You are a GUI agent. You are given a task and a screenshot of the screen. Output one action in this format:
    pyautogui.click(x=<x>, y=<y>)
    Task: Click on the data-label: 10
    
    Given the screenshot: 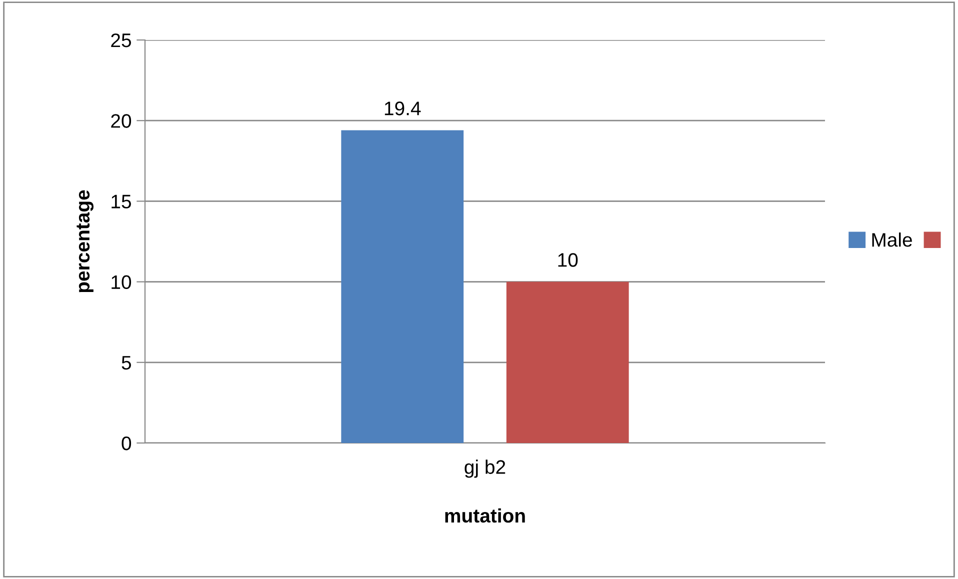 What is the action you would take?
    pyautogui.click(x=568, y=260)
    